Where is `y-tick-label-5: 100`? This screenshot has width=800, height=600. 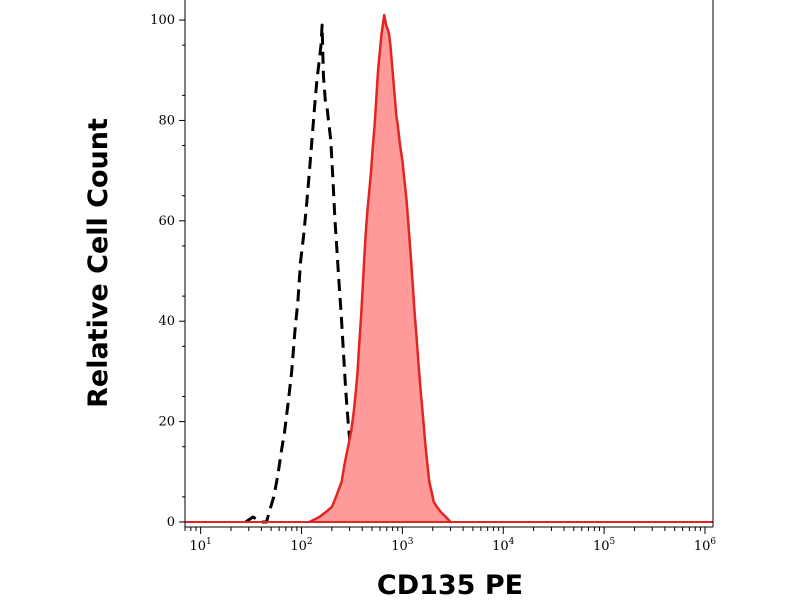
y-tick-label-5: 100 is located at coordinates (162, 20).